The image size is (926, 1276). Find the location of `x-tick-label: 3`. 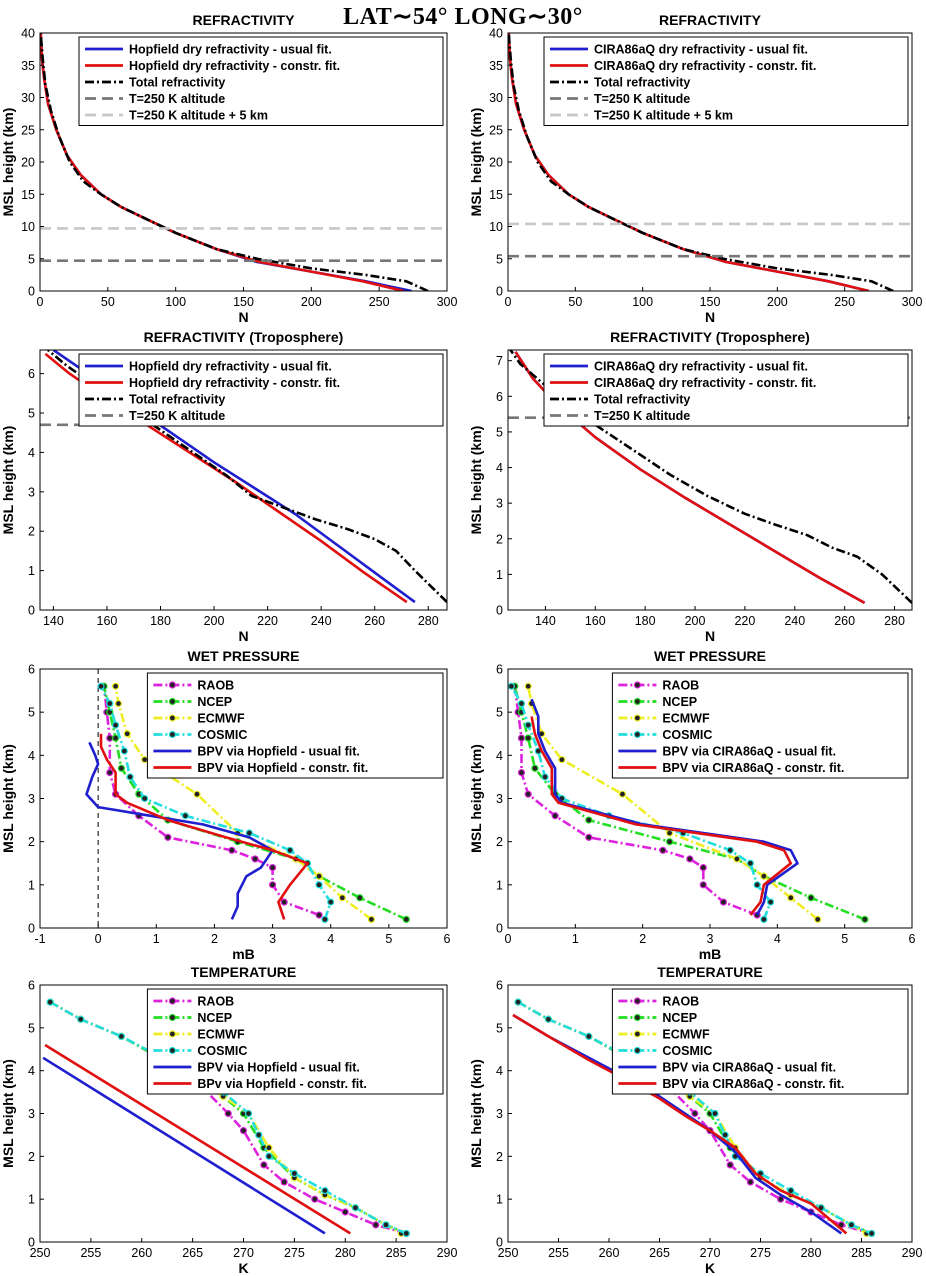

x-tick-label: 3 is located at coordinates (710, 939).